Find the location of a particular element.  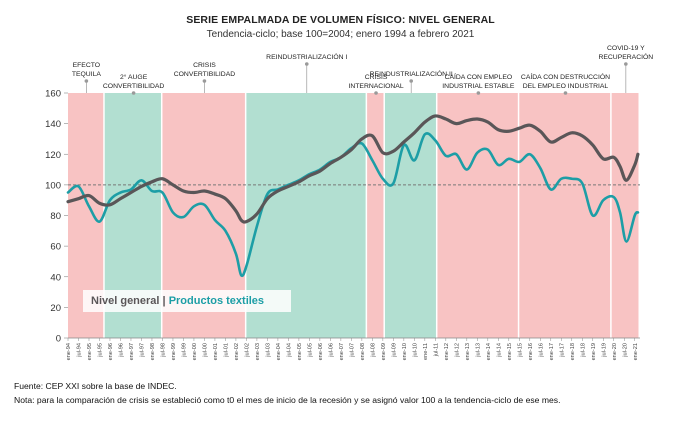

period-label-3: REINDUSTRIALIZACIÓN I is located at coordinates (306, 56).